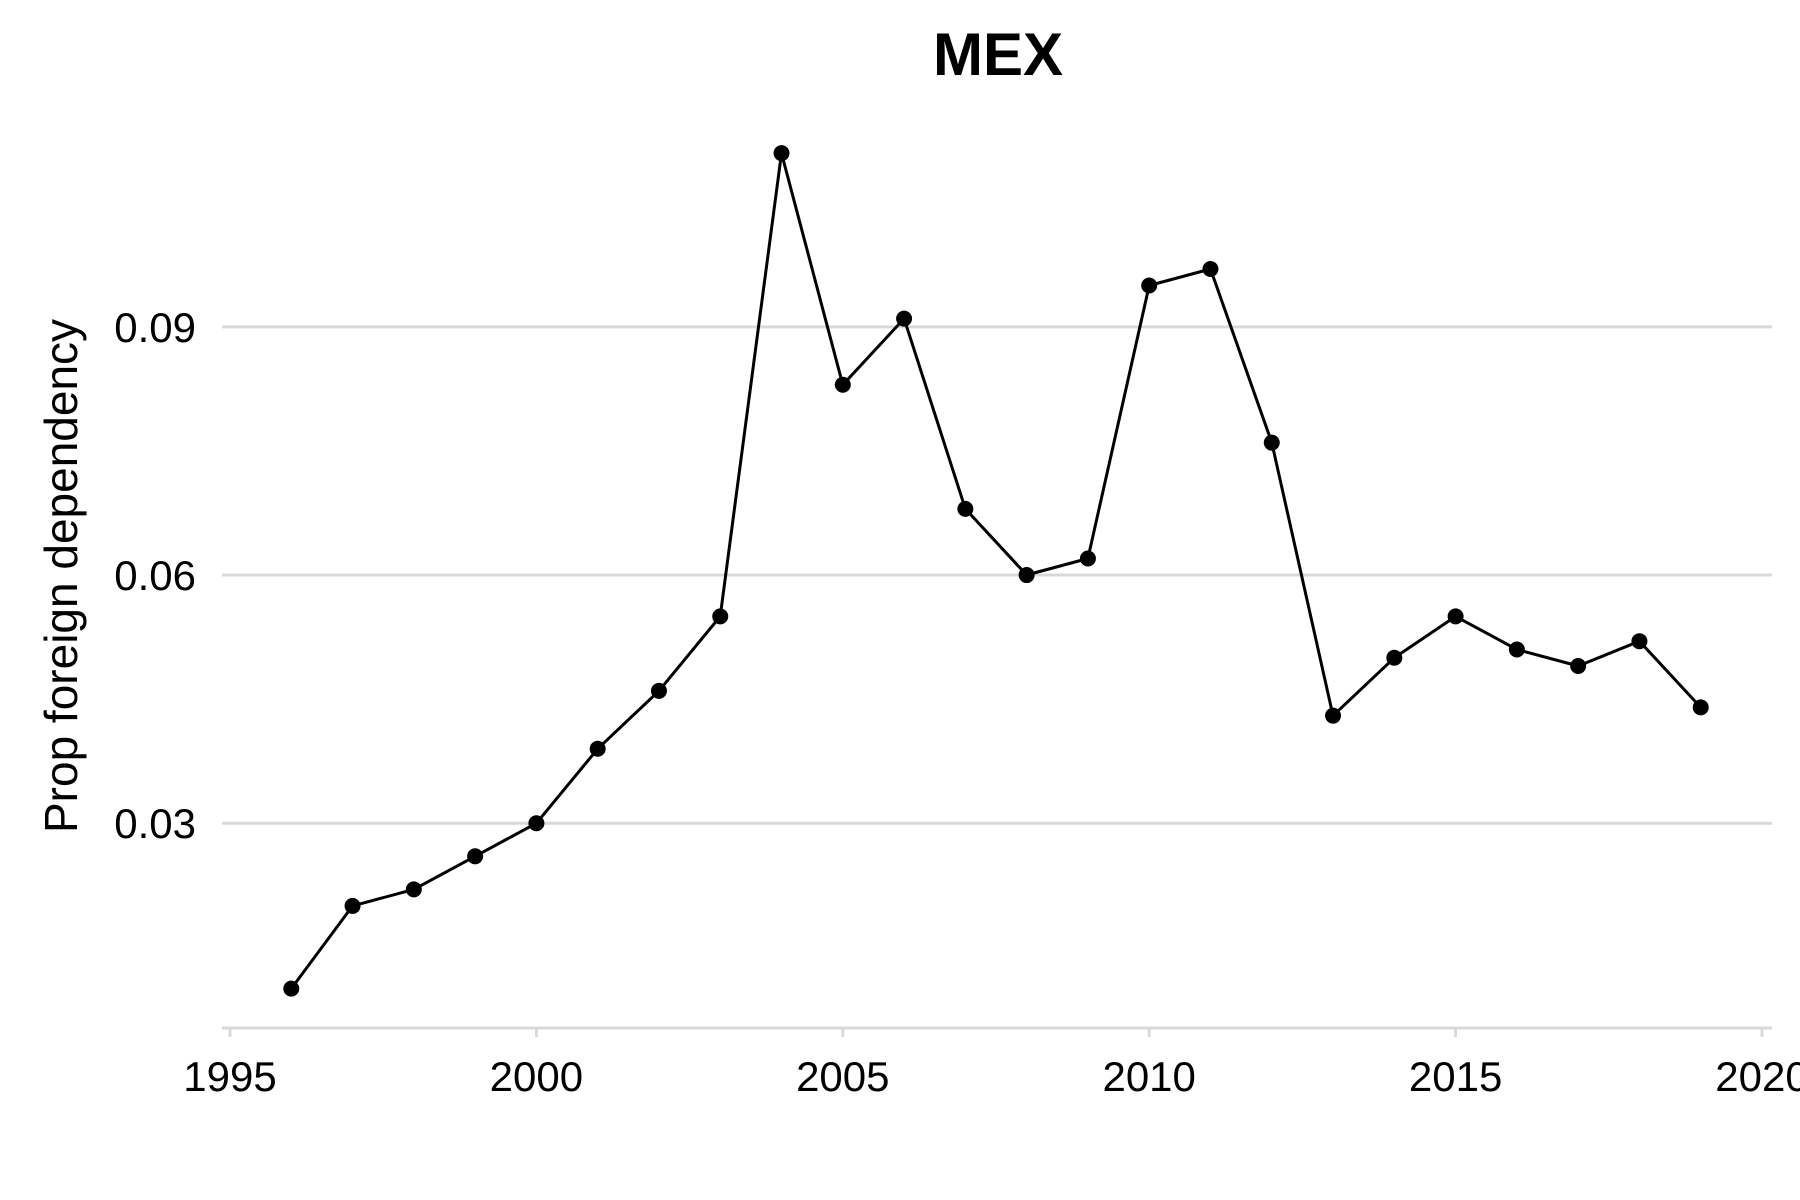 The width and height of the screenshot is (1800, 1200). I want to click on y-axis-label: Prop foreign dependency, so click(61, 576).